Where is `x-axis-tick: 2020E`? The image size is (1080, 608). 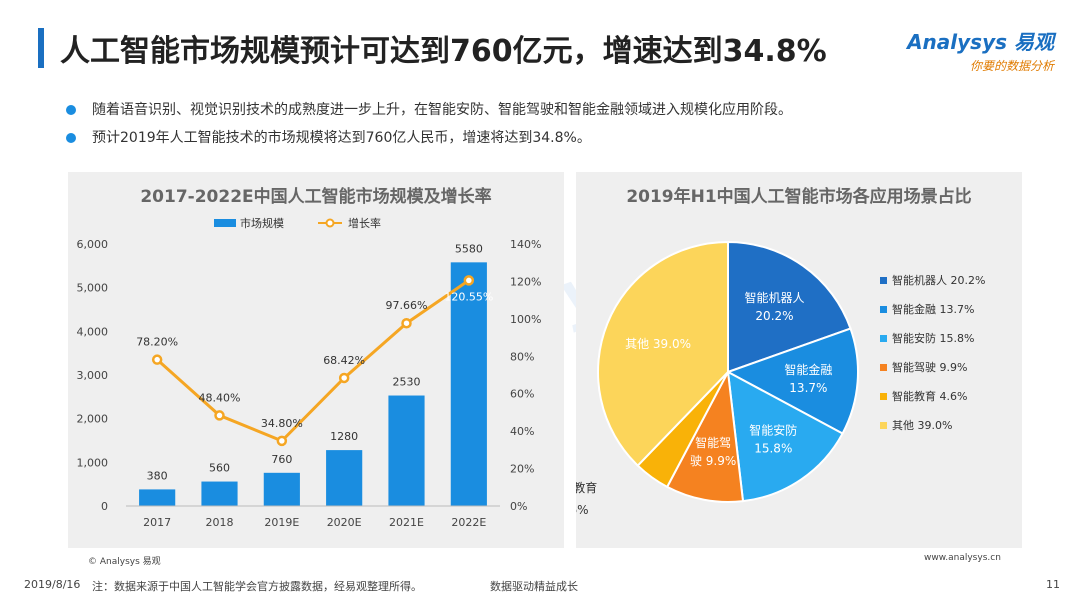
x-axis-tick: 2020E is located at coordinates (344, 522).